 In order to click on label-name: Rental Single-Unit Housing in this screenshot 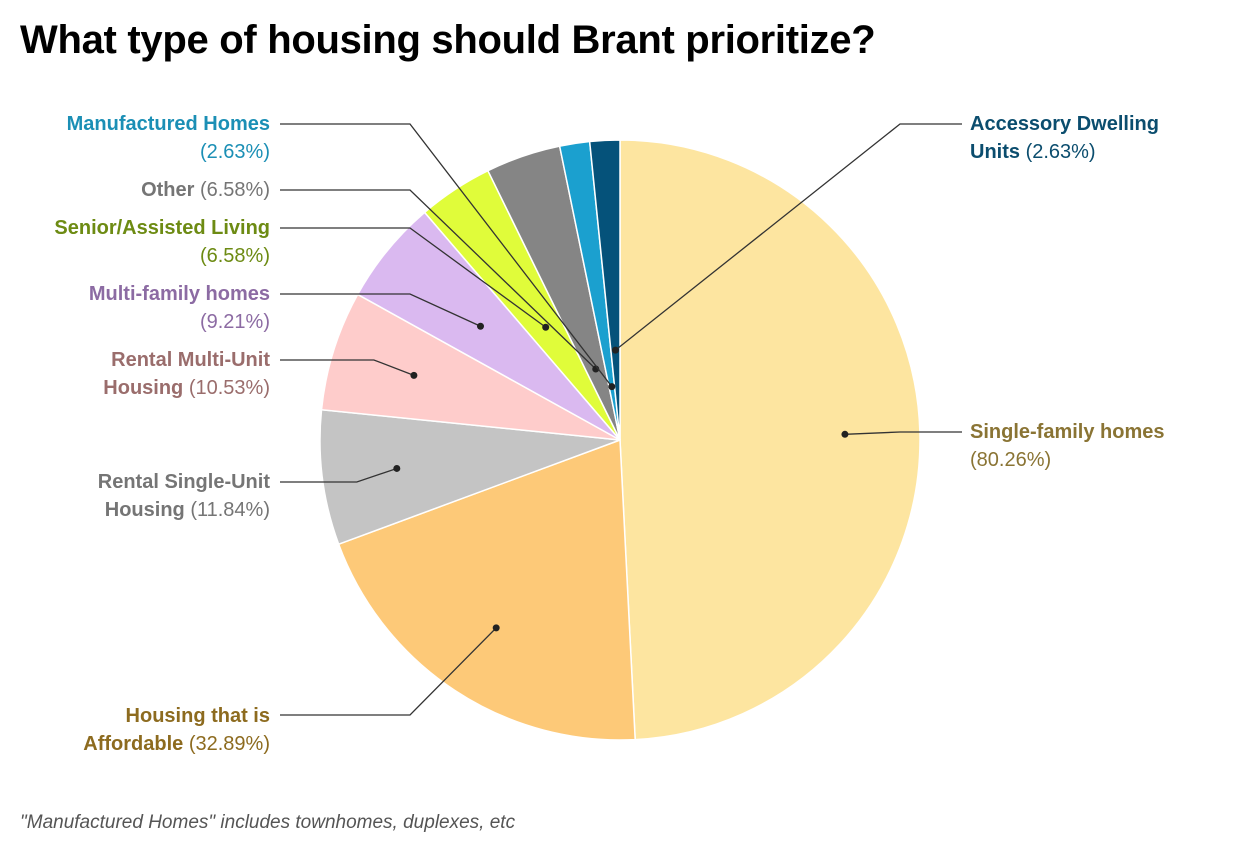, I will do `click(183, 496)`.